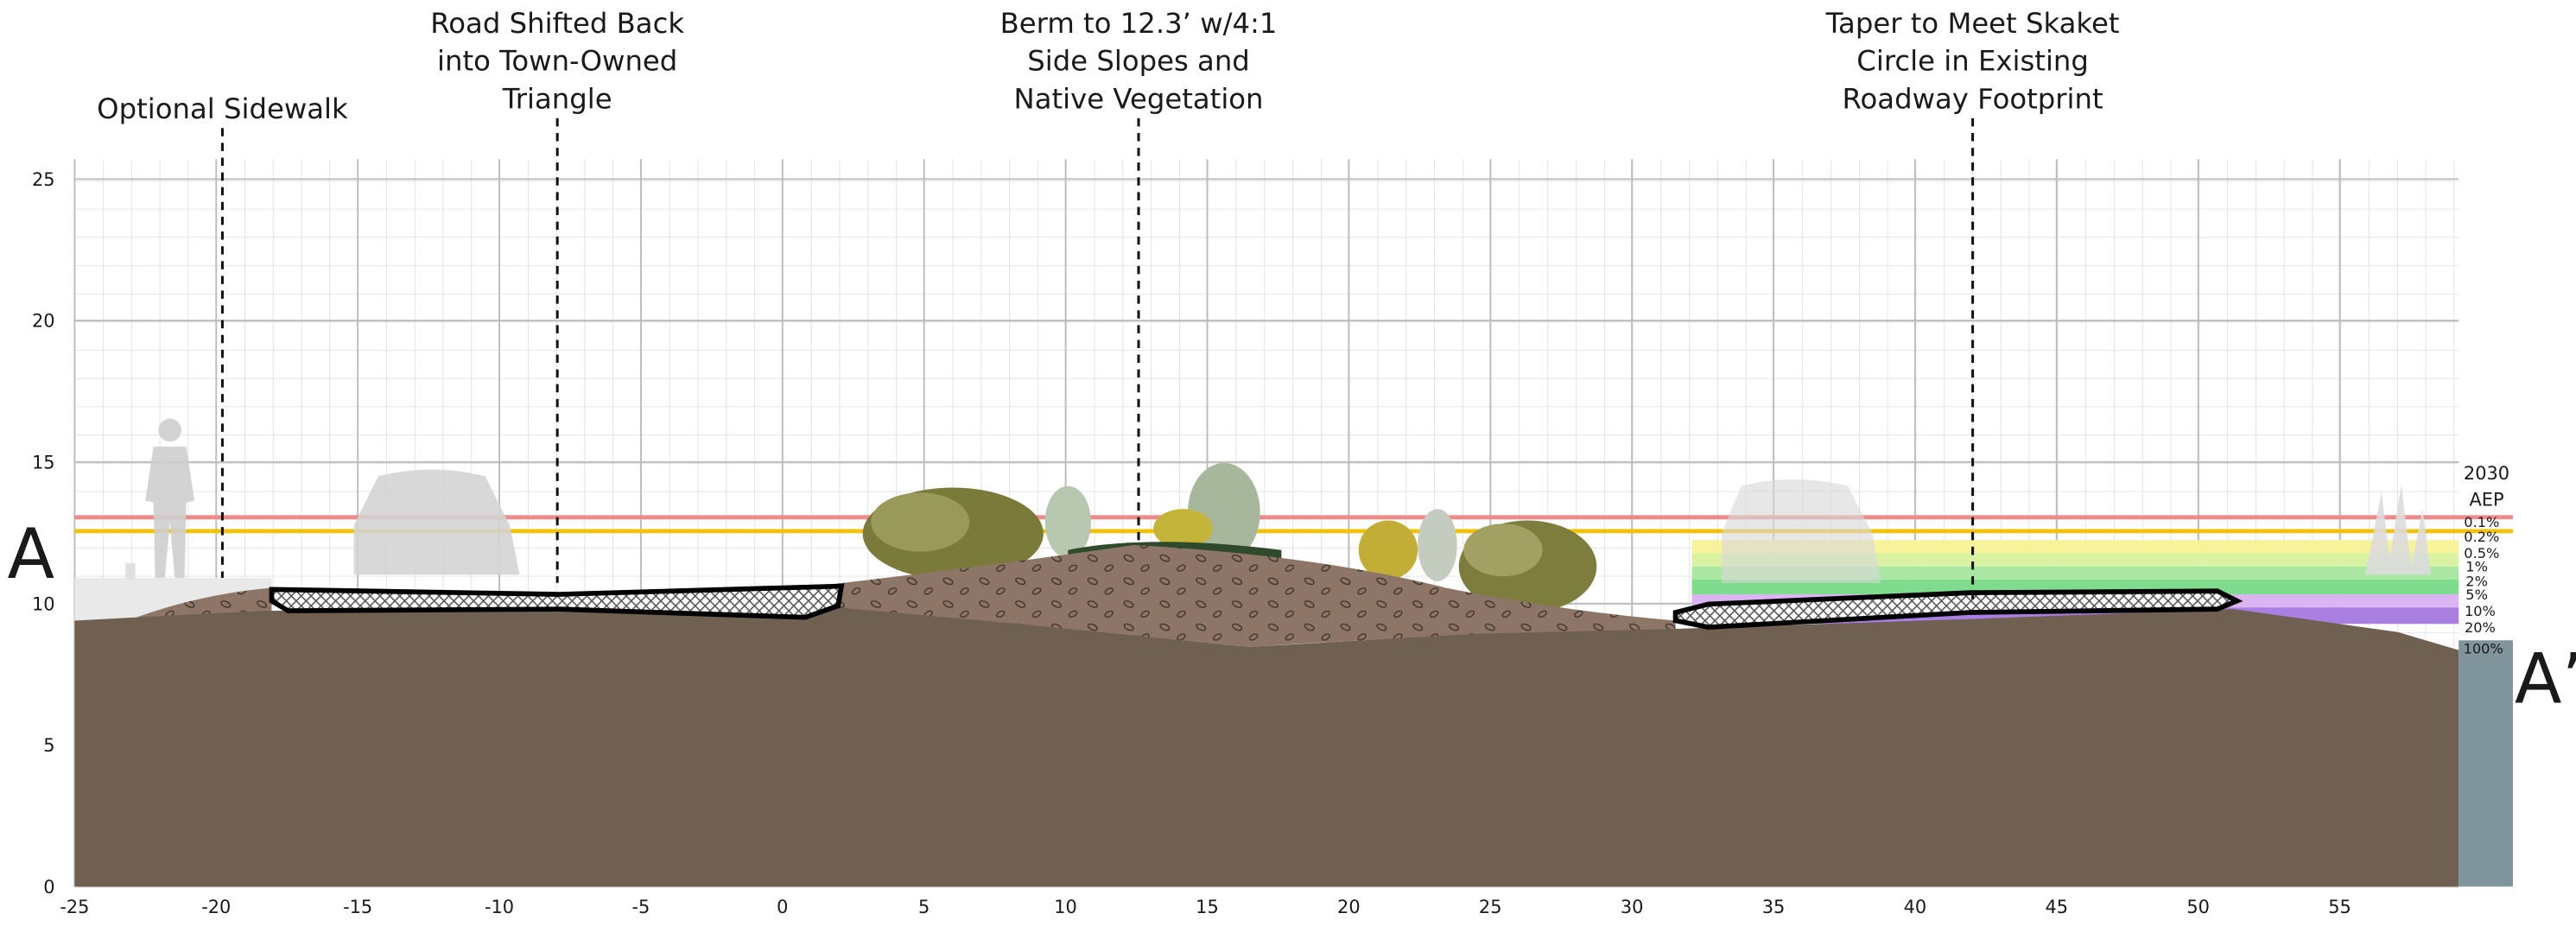 Image resolution: width=2576 pixels, height=926 pixels. Describe the element at coordinates (2476, 595) in the screenshot. I see `legend-label: 5%` at that location.